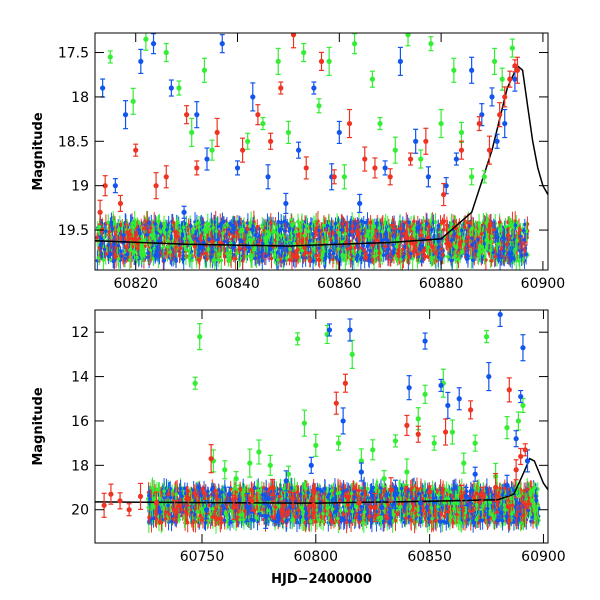 This screenshot has height=600, width=600. Describe the element at coordinates (80, 422) in the screenshot. I see `y-tick-label: 16` at that location.